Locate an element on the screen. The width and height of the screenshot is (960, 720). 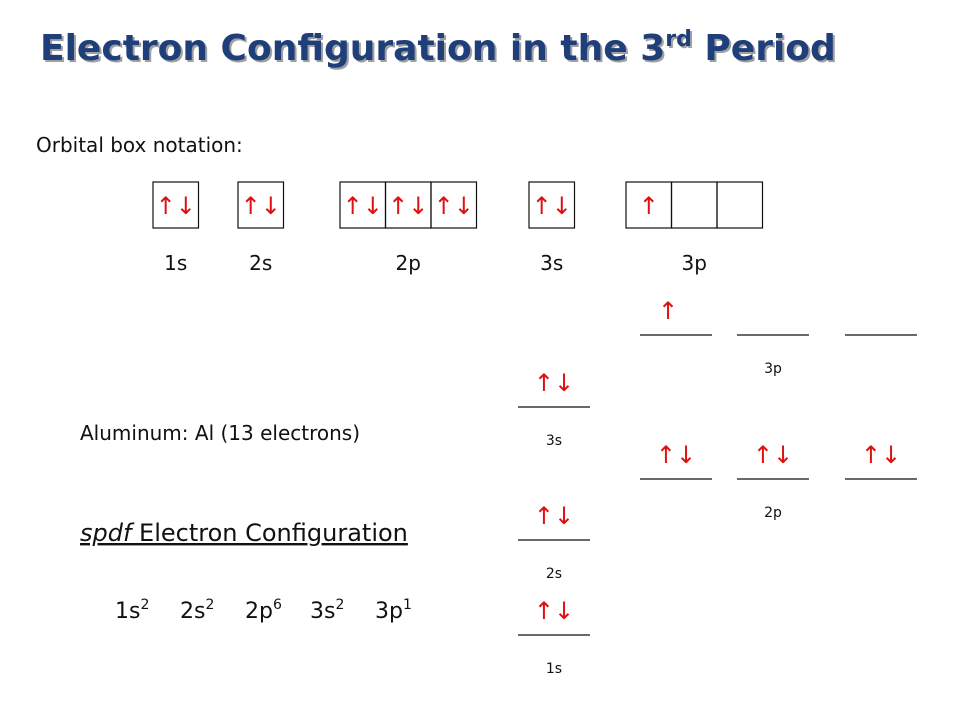
title-shadow: Electron Configuration in the 3rd Period is located at coordinates (440, 50).